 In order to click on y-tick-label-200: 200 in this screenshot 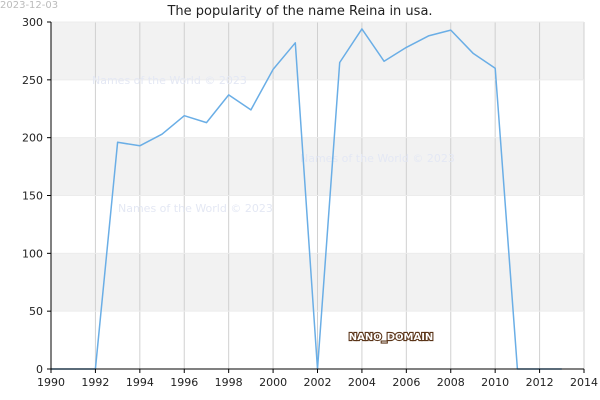, I will do `click(32, 138)`.